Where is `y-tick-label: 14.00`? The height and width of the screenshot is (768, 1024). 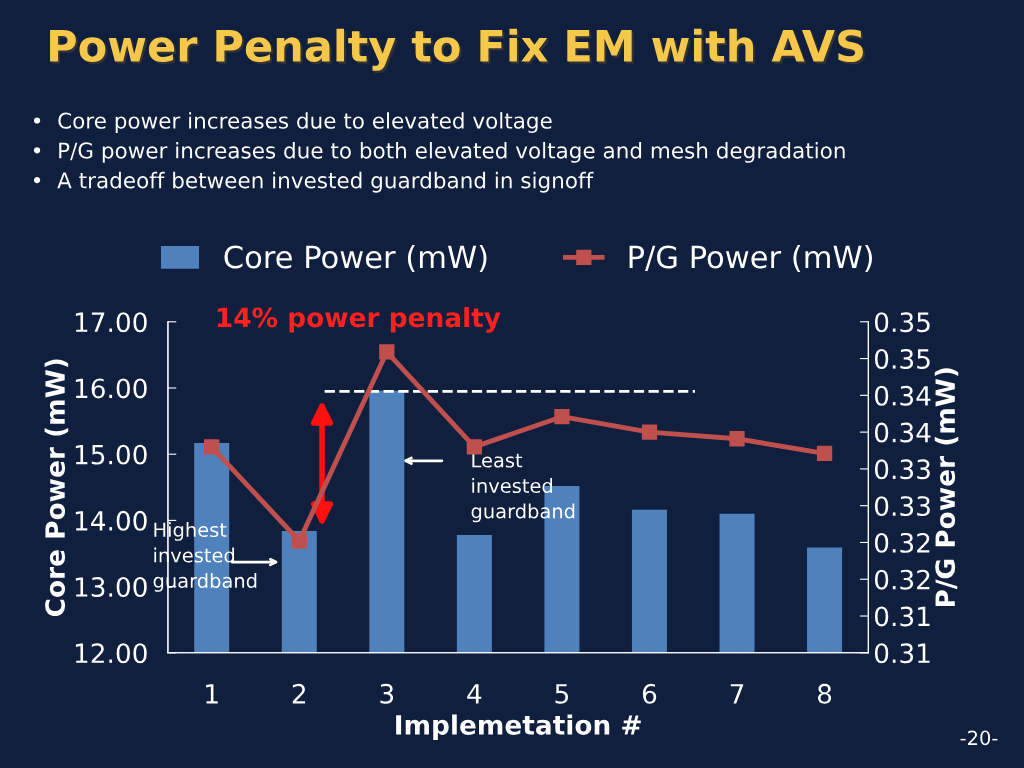 y-tick-label: 14.00 is located at coordinates (111, 520).